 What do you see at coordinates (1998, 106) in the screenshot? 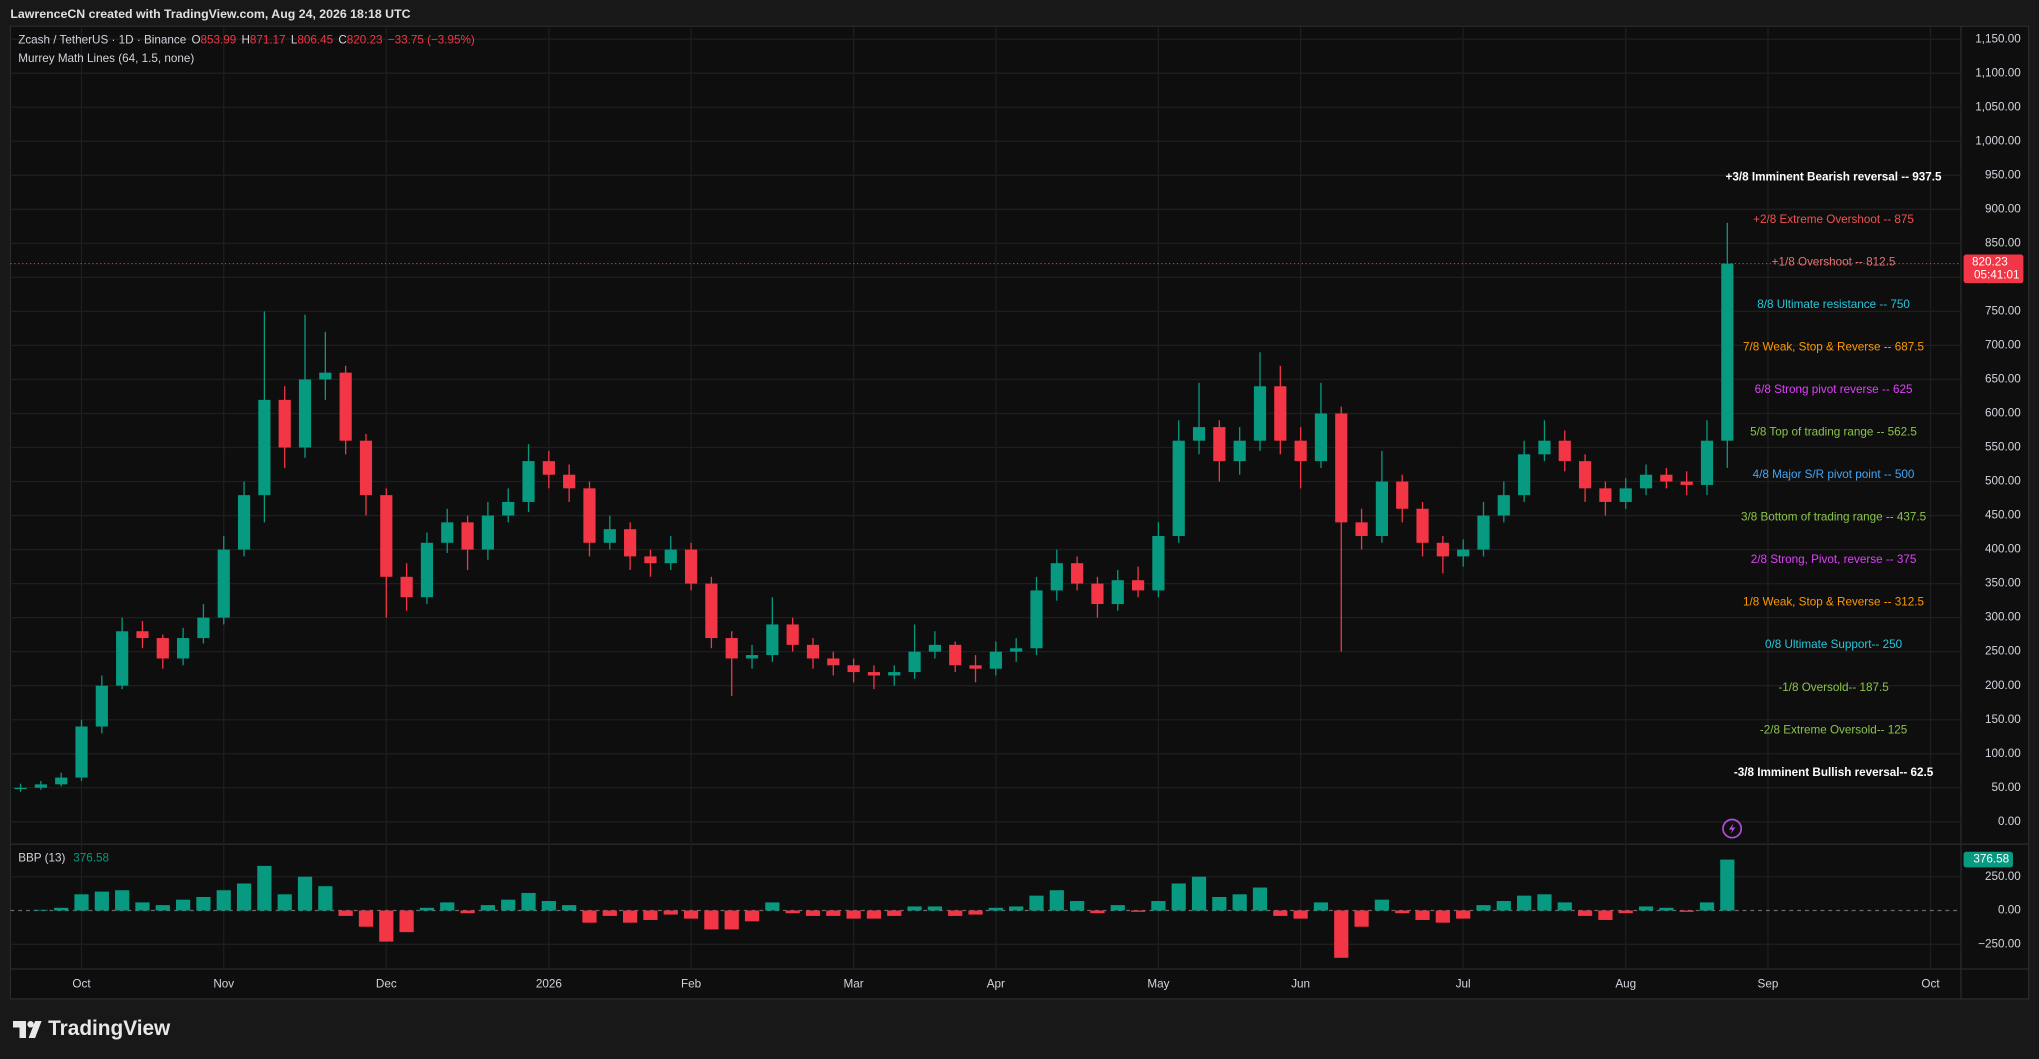
I see `y-tick-label: 1,050.00` at bounding box center [1998, 106].